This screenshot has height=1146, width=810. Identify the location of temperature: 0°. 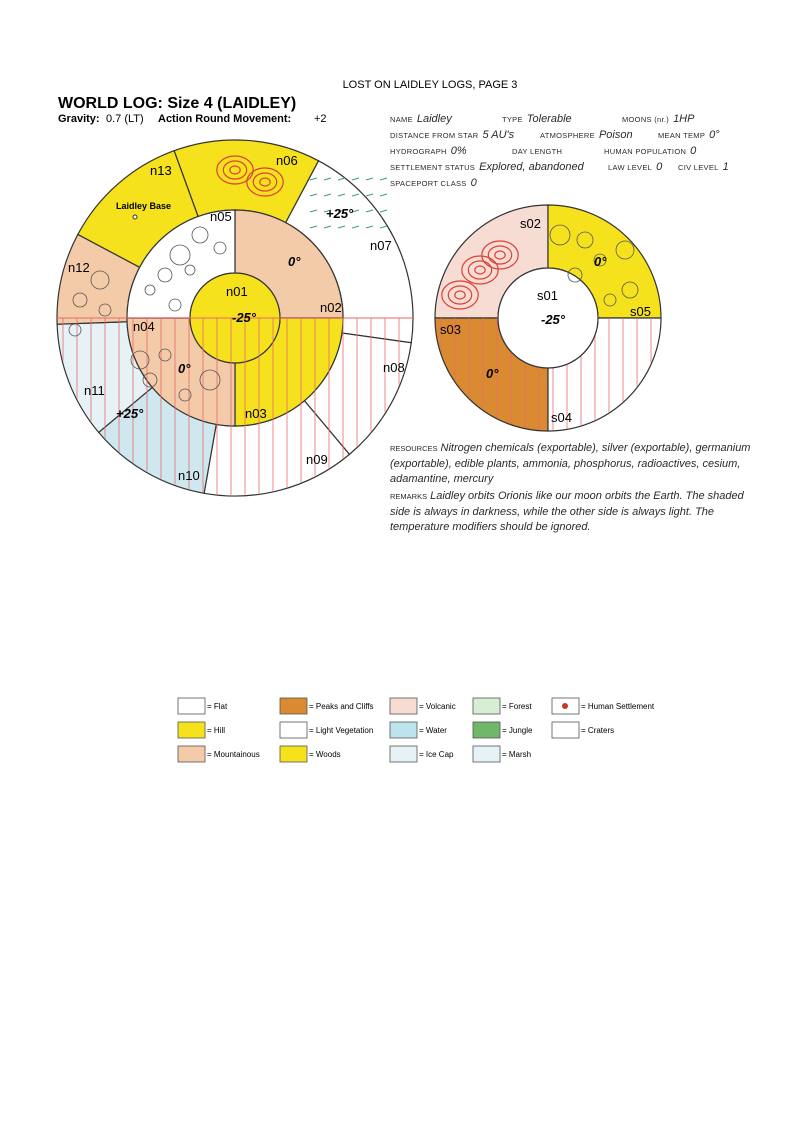
(492, 373).